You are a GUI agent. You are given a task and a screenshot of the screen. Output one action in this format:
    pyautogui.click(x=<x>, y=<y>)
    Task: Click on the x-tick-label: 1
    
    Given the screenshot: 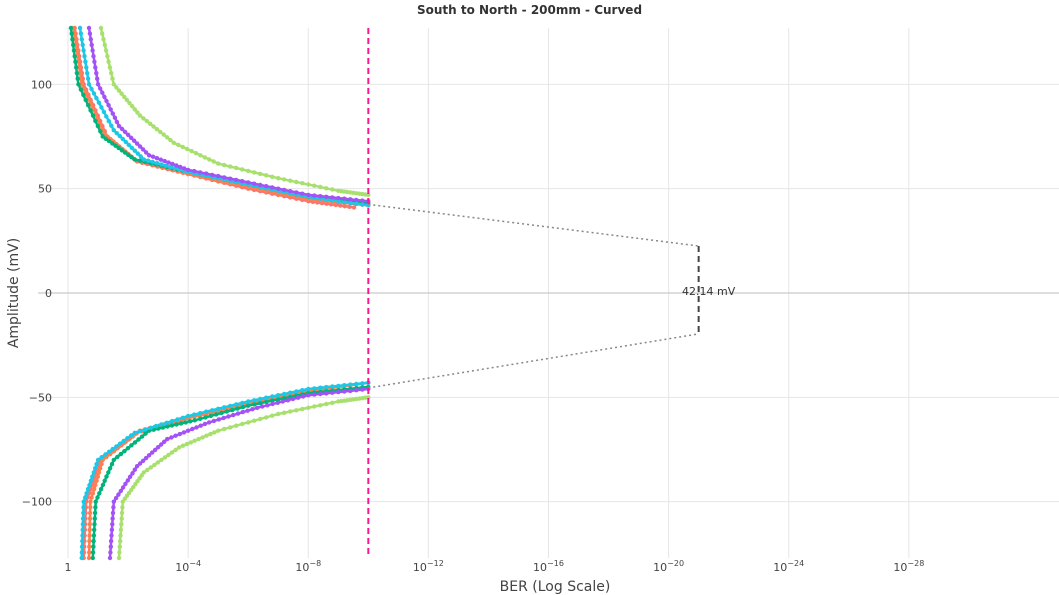 What is the action you would take?
    pyautogui.click(x=68, y=567)
    